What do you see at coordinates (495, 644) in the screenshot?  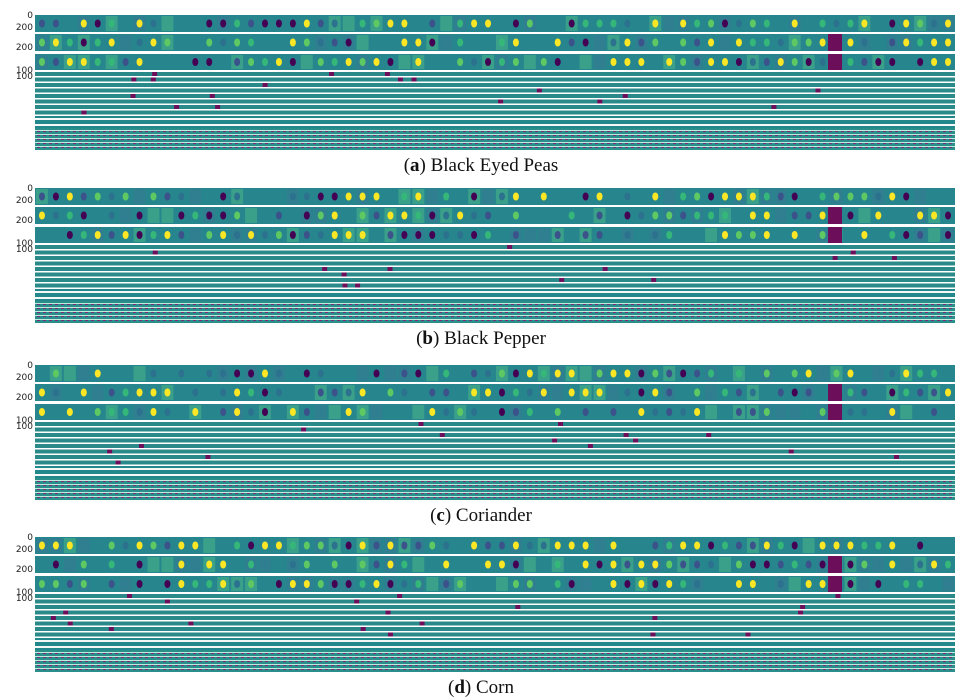 I see `mid-strips` at bounding box center [495, 644].